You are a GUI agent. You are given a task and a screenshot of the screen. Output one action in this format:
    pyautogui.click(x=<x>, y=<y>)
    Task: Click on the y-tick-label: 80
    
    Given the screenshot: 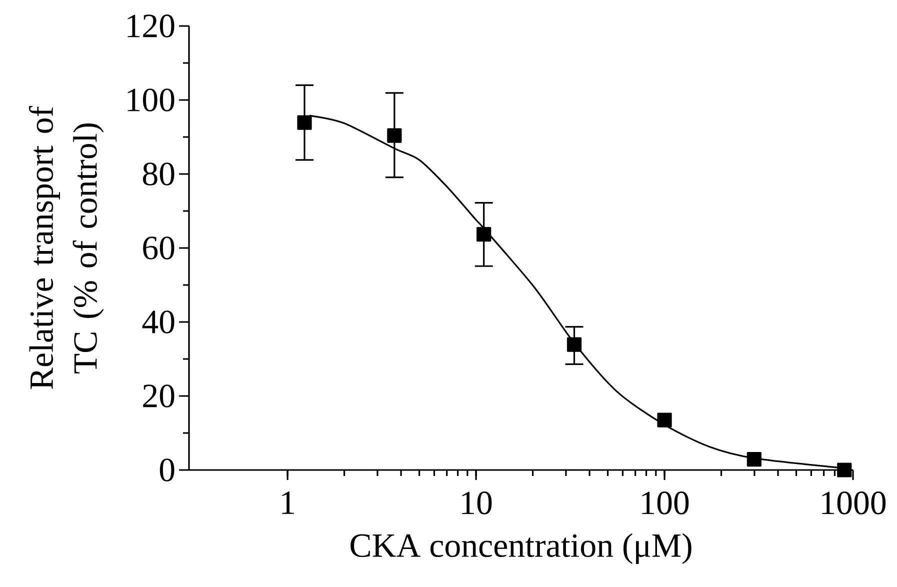 What is the action you would take?
    pyautogui.click(x=158, y=174)
    